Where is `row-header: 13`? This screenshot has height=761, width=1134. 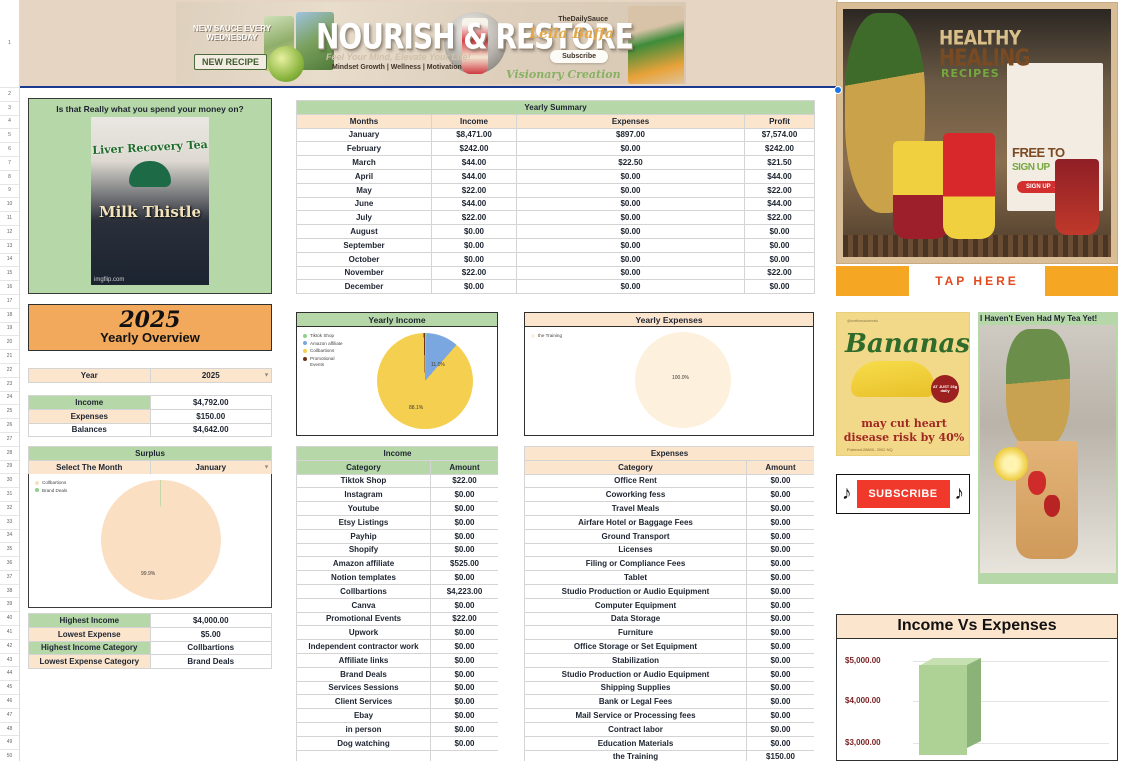 row-header: 13 is located at coordinates (9, 247).